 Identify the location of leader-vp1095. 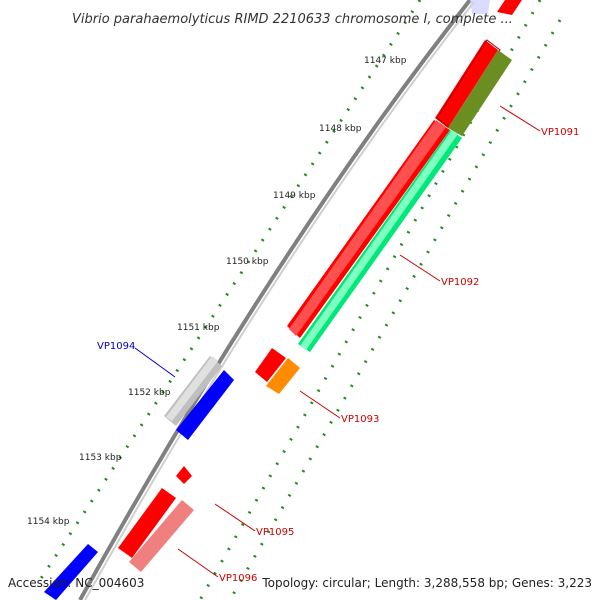
(235, 517).